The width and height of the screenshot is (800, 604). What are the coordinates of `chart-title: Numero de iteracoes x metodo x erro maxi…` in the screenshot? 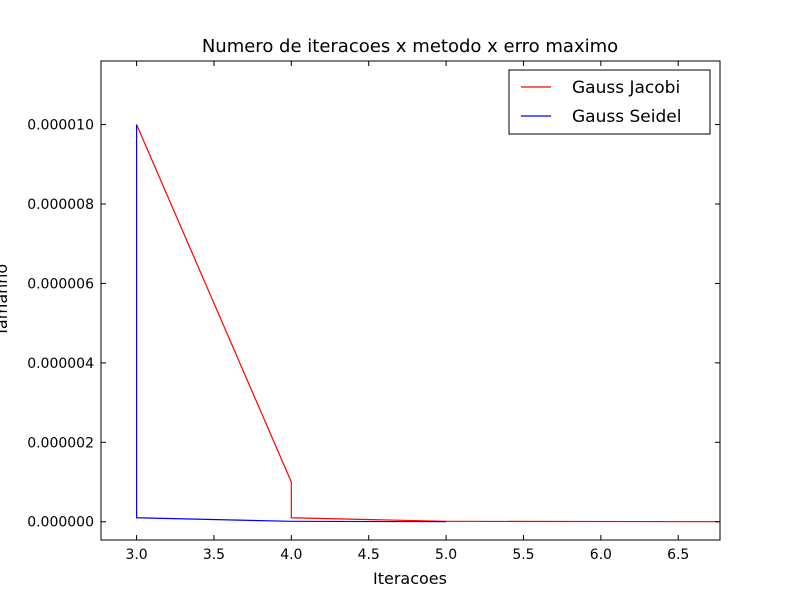 It's located at (410, 46).